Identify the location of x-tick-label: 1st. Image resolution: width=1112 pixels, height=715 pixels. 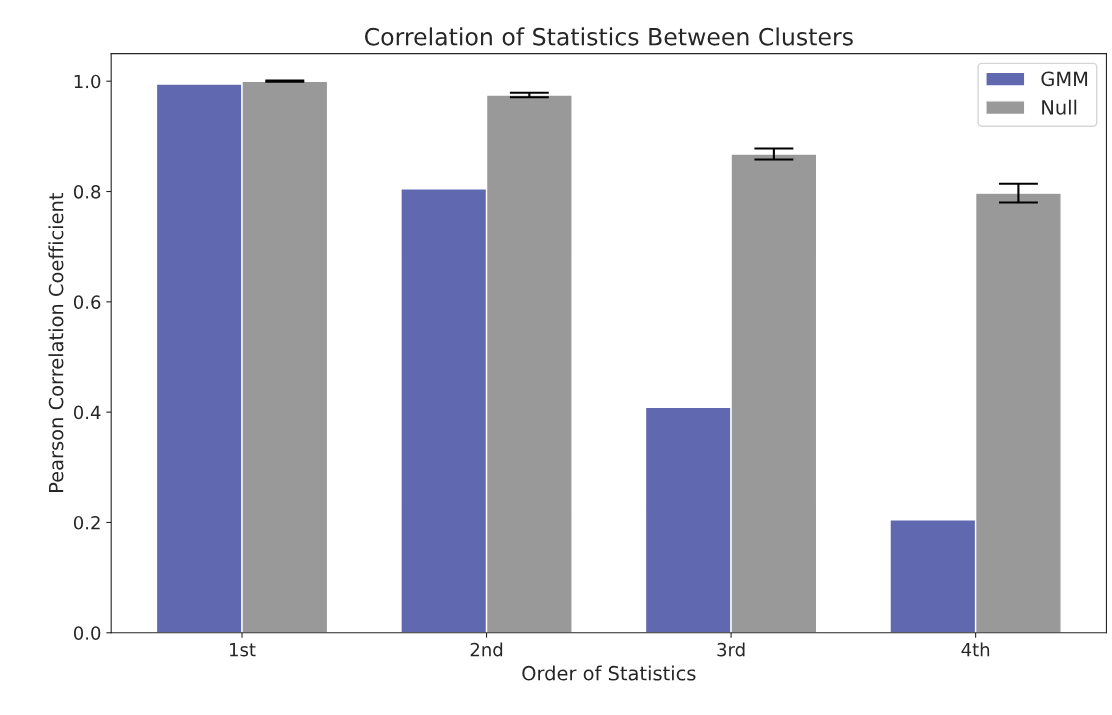
(243, 650).